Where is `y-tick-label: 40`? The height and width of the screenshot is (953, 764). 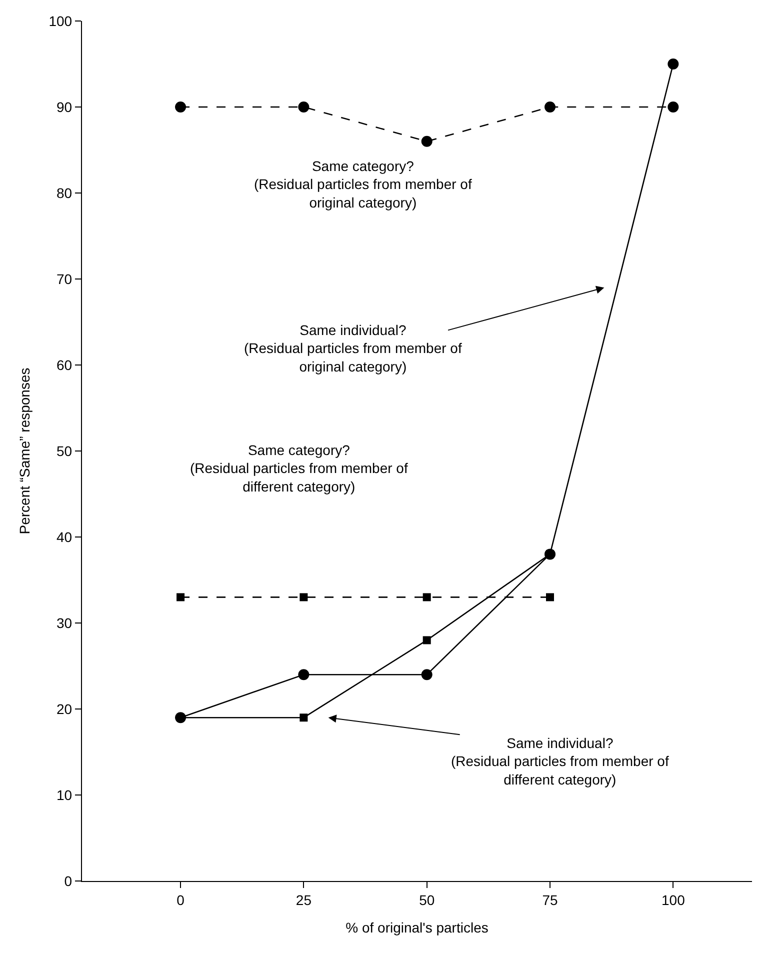 y-tick-label: 40 is located at coordinates (64, 536).